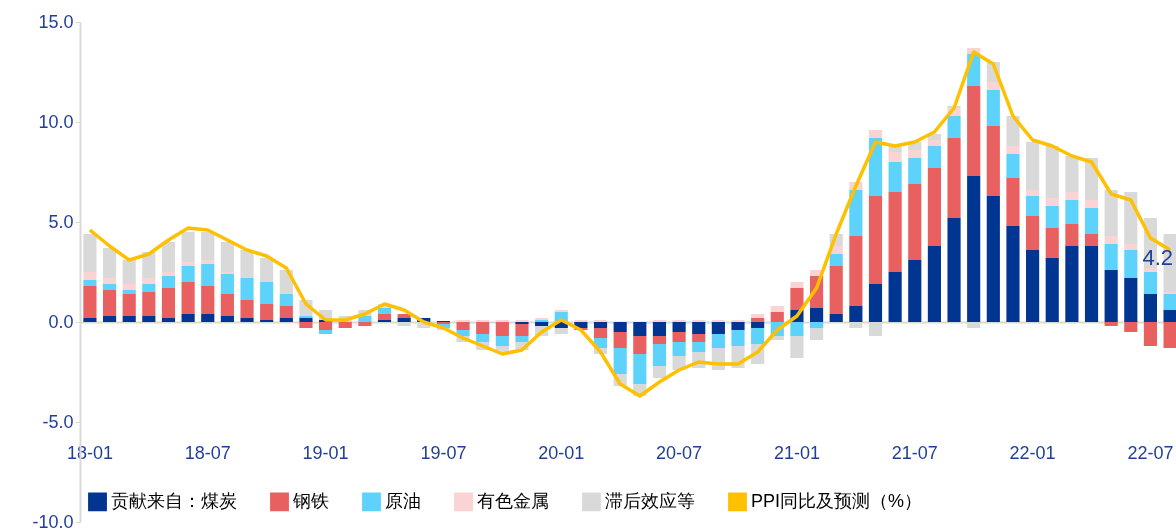 The width and height of the screenshot is (1176, 530). What do you see at coordinates (837, 500) in the screenshot?
I see `legend-label: PPI同比及预测（%）` at bounding box center [837, 500].